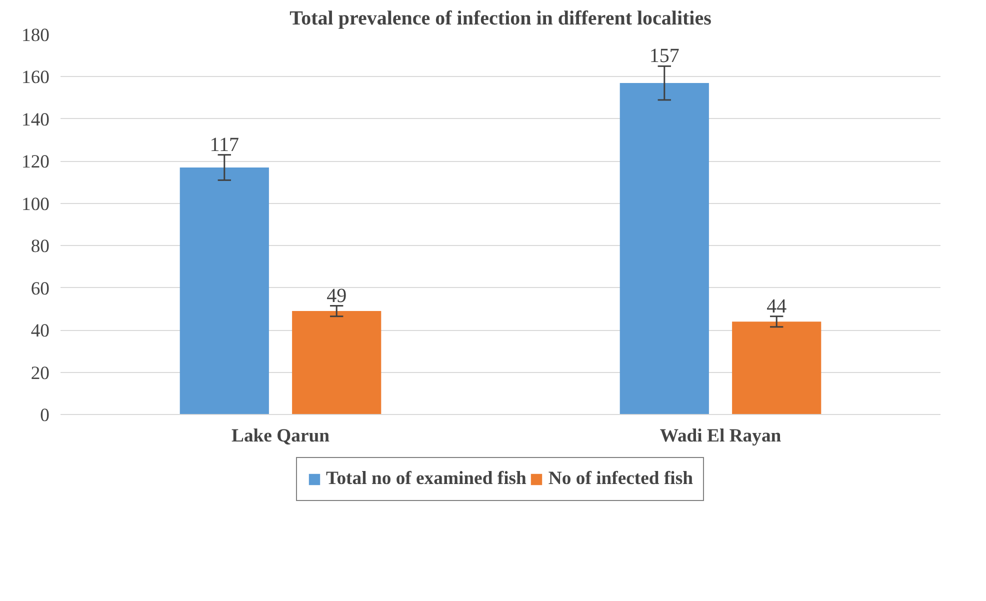  Describe the element at coordinates (45, 415) in the screenshot. I see `y-tick-label: 0` at that location.